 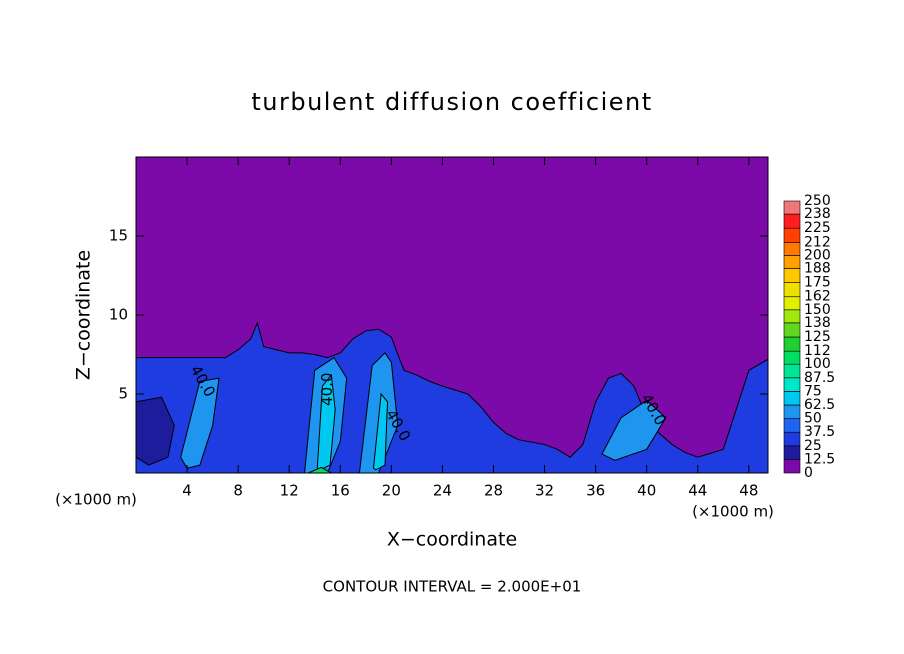 What do you see at coordinates (817, 323) in the screenshot?
I see `colorbar-label: 138` at bounding box center [817, 323].